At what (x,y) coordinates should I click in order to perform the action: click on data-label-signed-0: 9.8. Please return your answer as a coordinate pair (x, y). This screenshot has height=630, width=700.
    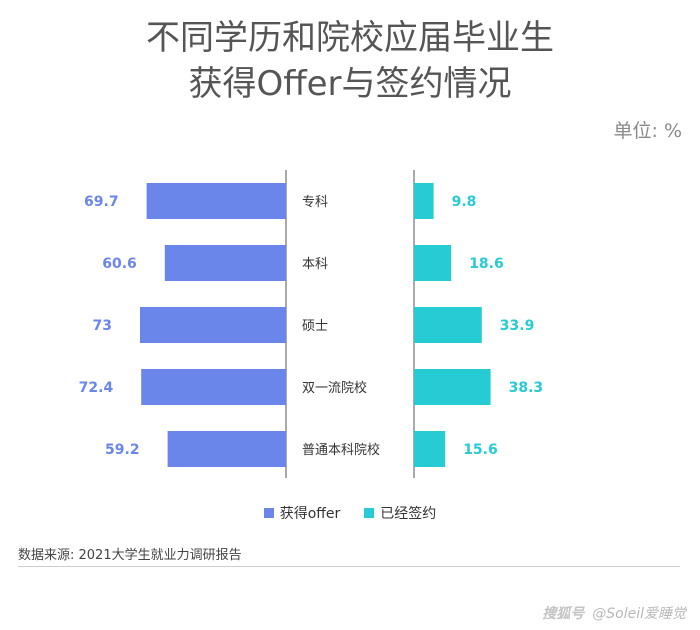
    Looking at the image, I should click on (464, 202).